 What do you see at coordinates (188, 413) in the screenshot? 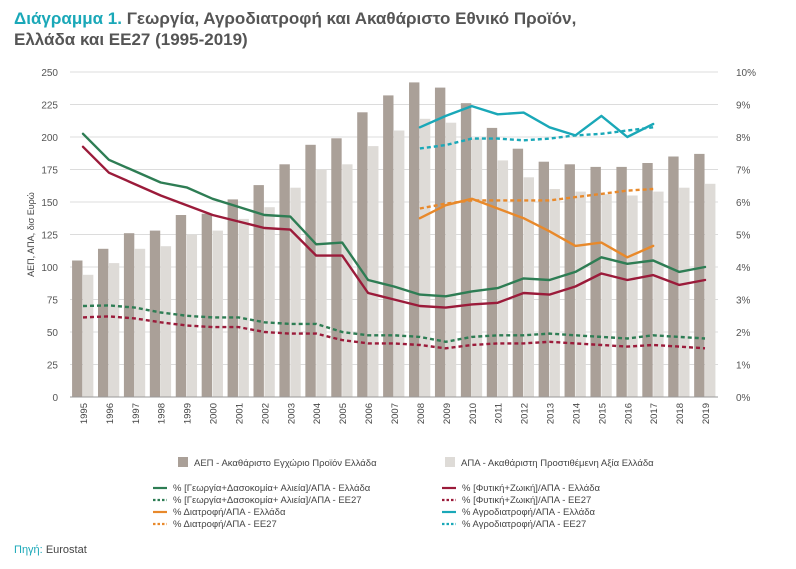
I see `x-tick-label: 1999` at bounding box center [188, 413].